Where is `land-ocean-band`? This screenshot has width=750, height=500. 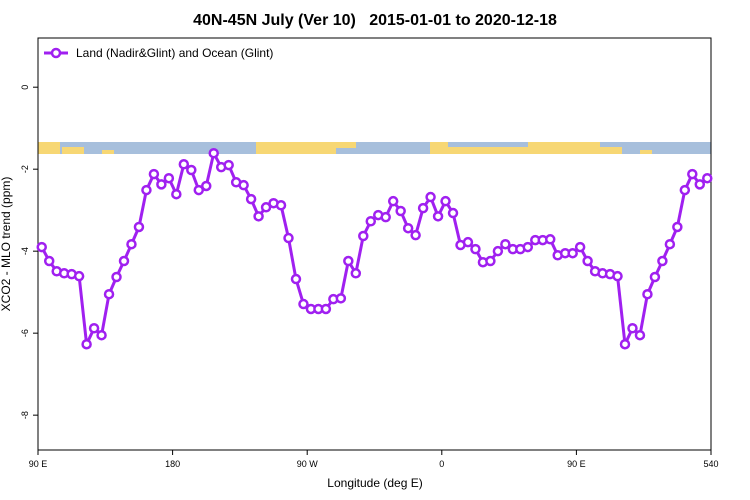 land-ocean-band is located at coordinates (374, 148).